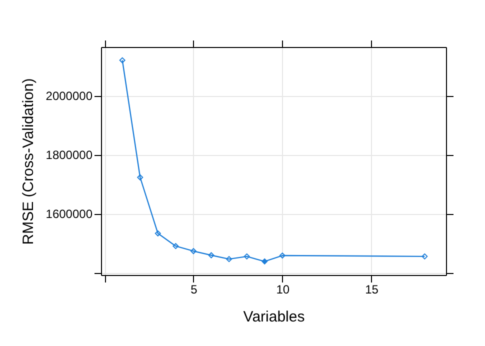  What do you see at coordinates (28, 161) in the screenshot?
I see `y-axis-title: RMSE (Cross-Validation)` at bounding box center [28, 161].